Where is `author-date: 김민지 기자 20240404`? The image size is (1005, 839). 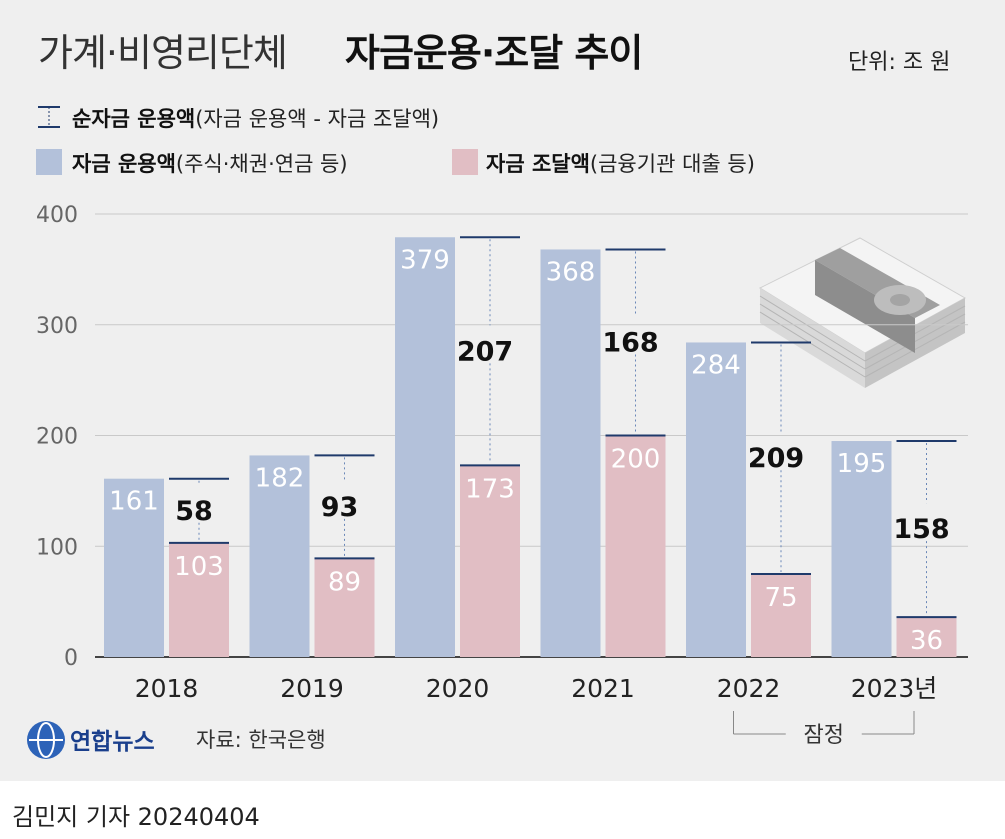
author-date: 김민지 기자 20240404 is located at coordinates (136, 817).